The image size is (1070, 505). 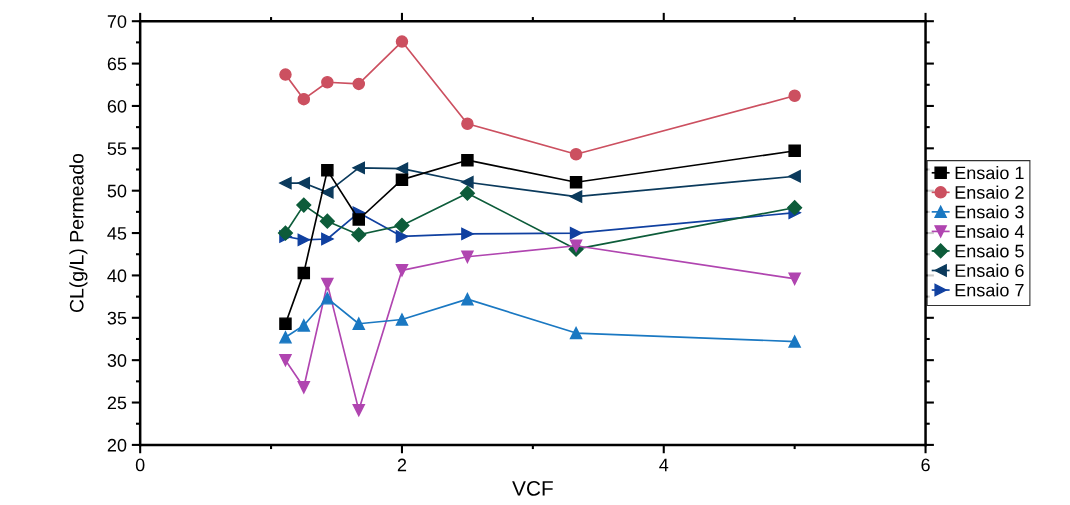 I want to click on y-tick-label: 50, so click(x=117, y=191).